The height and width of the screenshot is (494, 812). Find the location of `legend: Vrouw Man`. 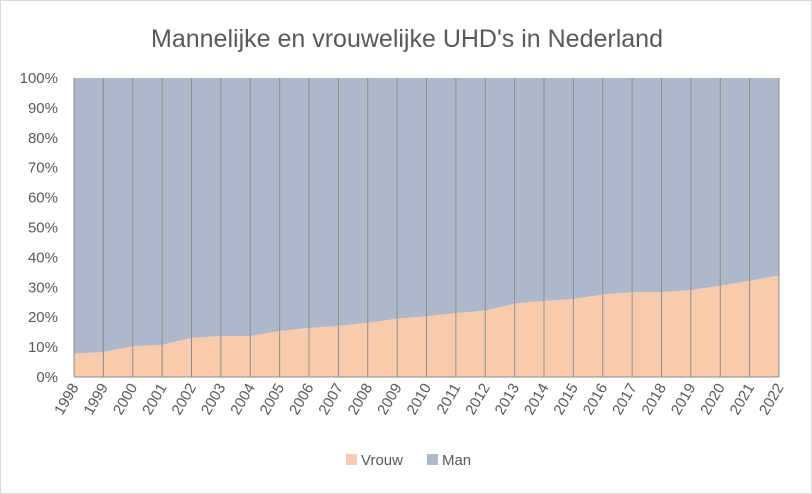

legend: Vrouw Man is located at coordinates (408, 460).